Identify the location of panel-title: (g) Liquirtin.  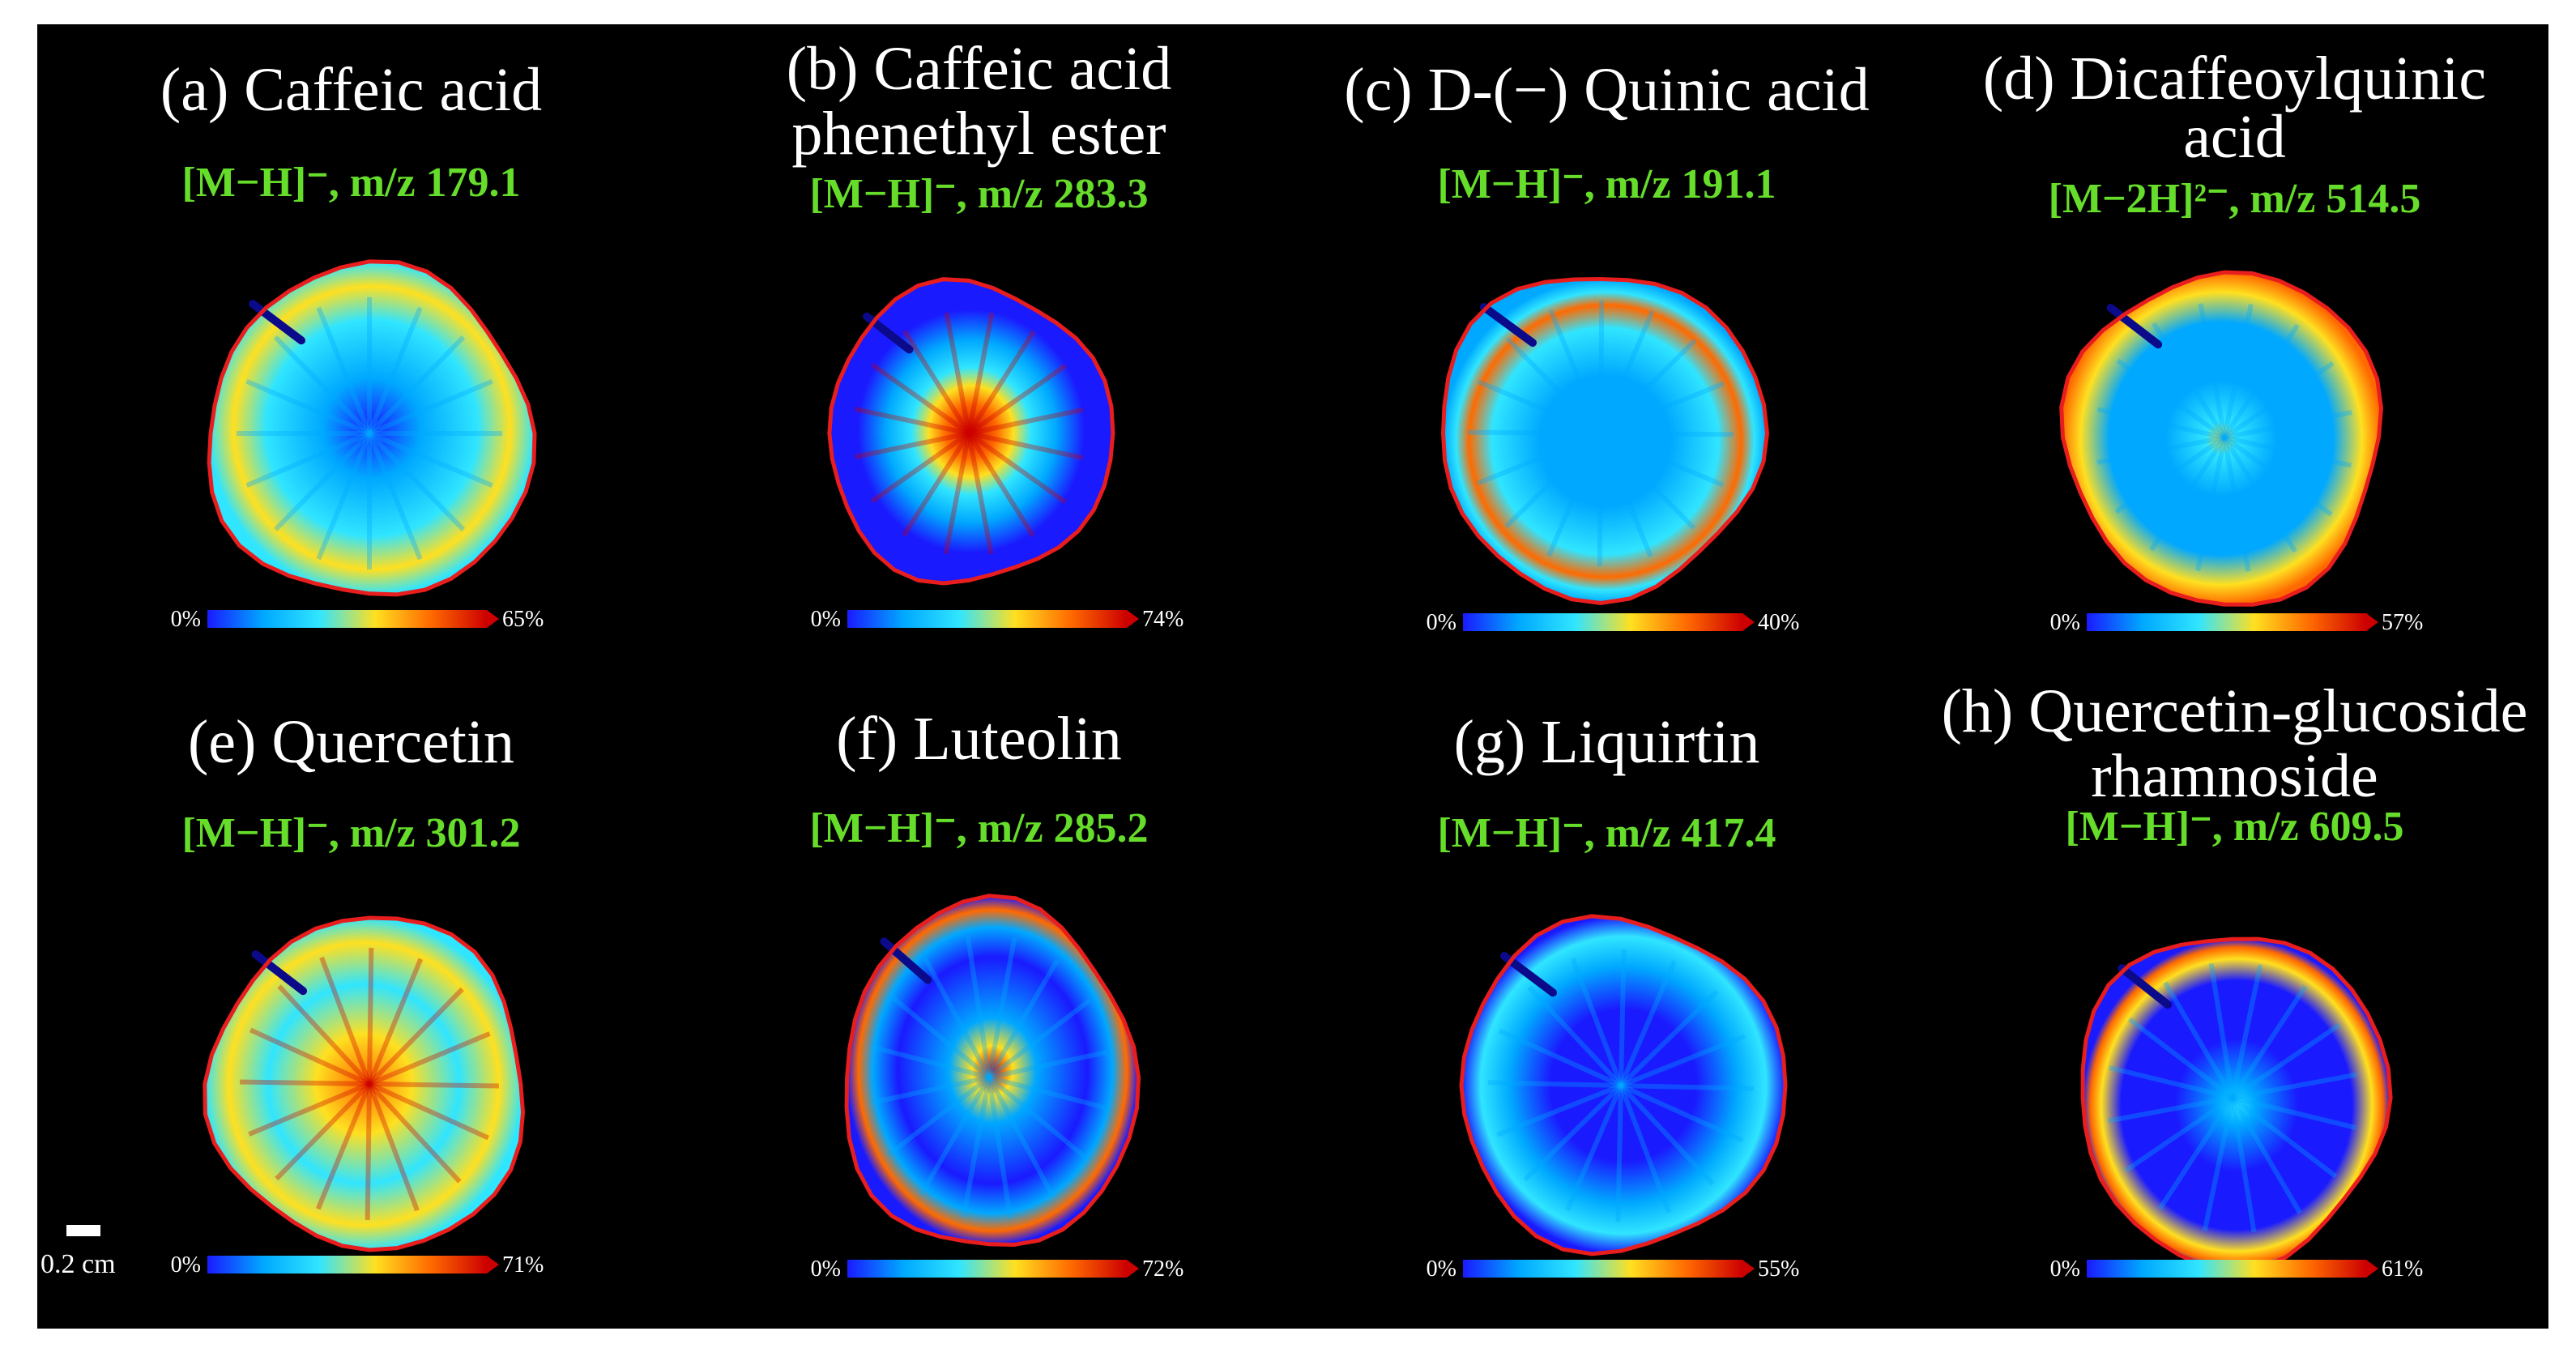
(1607, 742).